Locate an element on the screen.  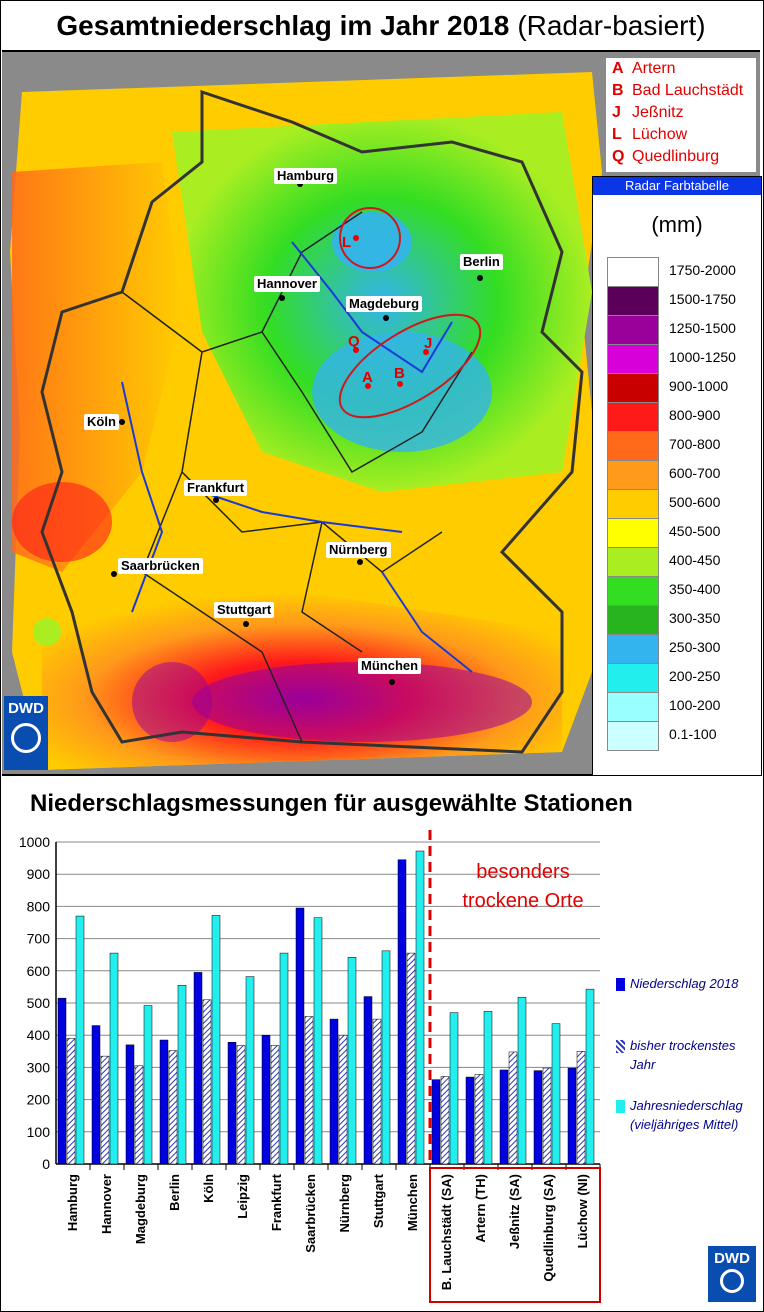
color-table-row: 900-1000 is located at coordinates (682, 388).